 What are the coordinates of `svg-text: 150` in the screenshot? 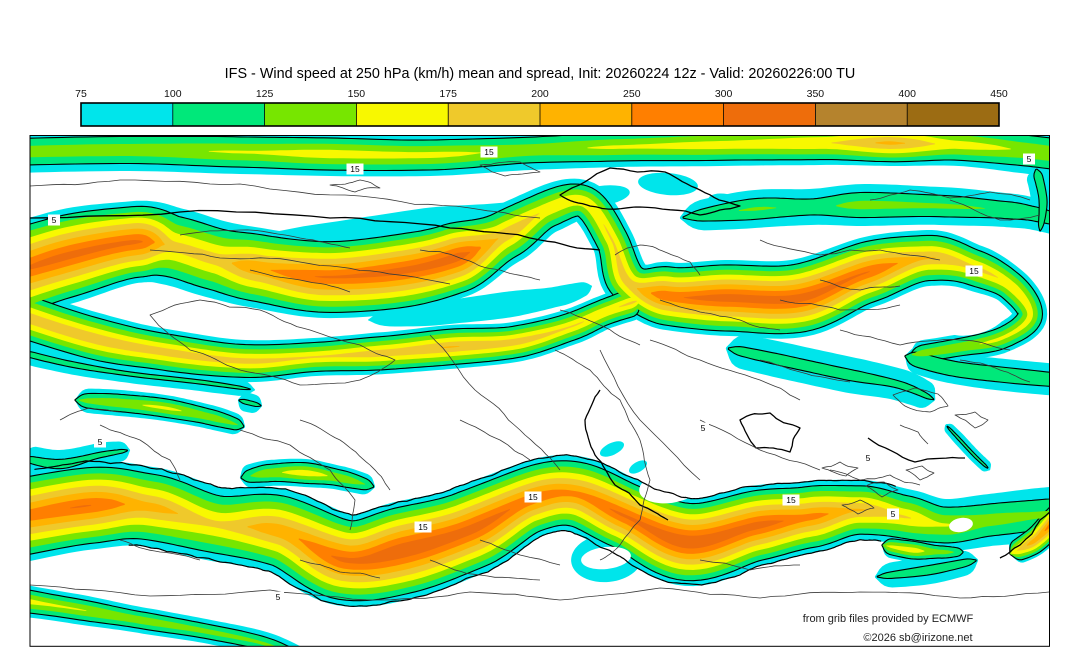 It's located at (357, 94).